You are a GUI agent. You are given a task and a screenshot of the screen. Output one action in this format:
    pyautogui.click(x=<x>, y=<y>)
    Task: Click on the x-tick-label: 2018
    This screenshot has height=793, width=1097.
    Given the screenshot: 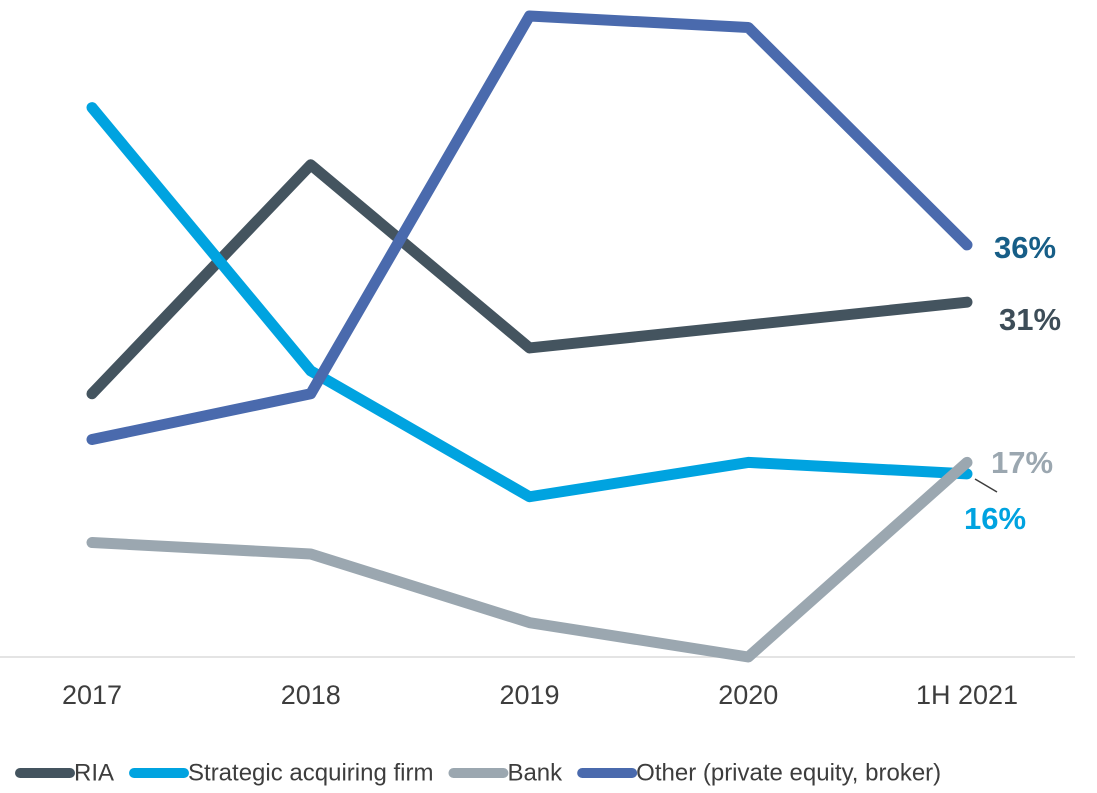 What is the action you would take?
    pyautogui.click(x=311, y=695)
    